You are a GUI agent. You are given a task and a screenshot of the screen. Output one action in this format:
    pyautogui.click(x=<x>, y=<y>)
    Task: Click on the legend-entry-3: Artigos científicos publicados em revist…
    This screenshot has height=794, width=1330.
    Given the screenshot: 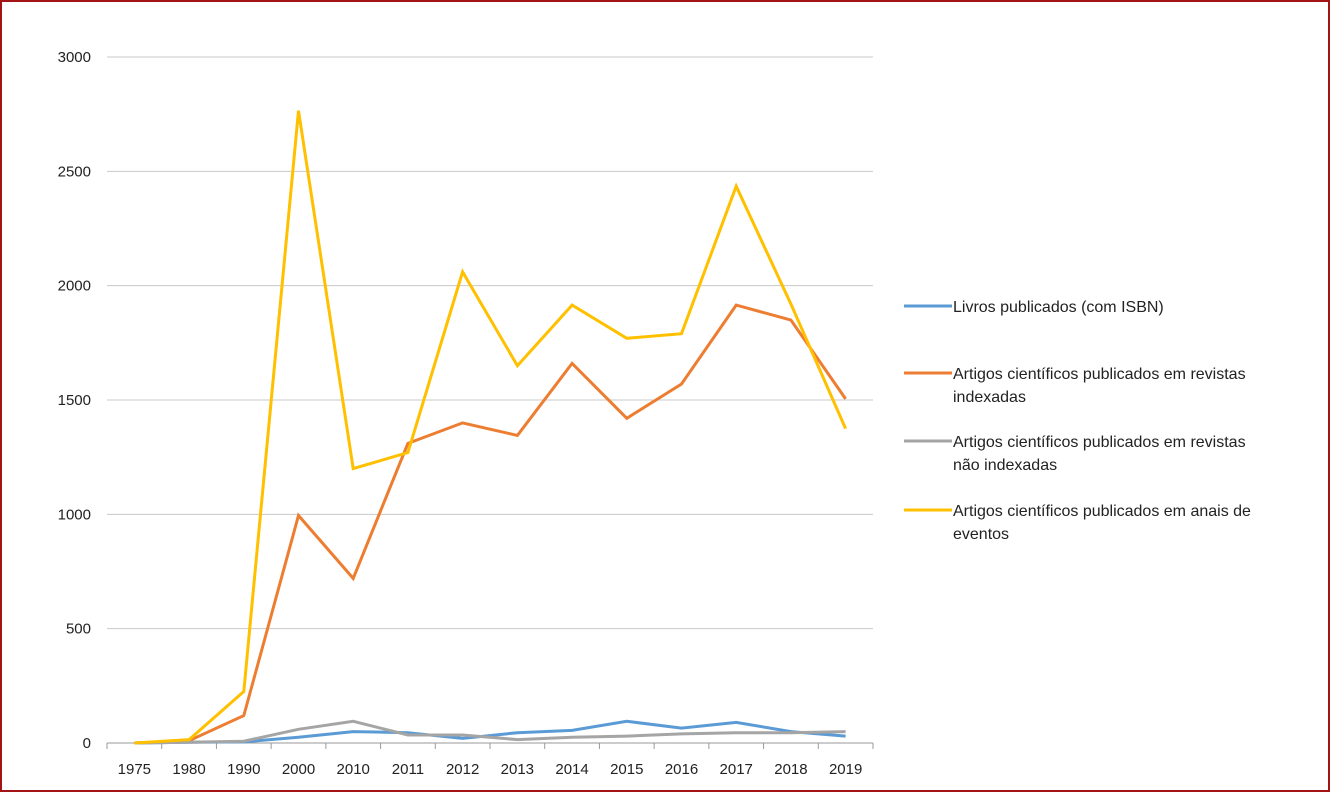 What is the action you would take?
    pyautogui.click(x=1075, y=454)
    